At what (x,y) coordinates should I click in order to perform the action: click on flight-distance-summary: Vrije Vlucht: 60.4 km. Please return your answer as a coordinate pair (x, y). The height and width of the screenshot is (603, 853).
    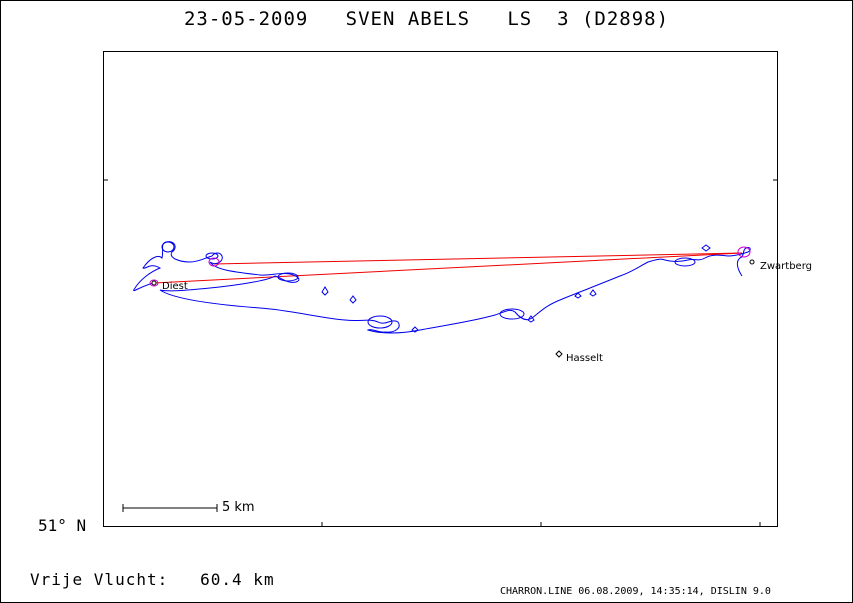
    Looking at the image, I should click on (152, 579).